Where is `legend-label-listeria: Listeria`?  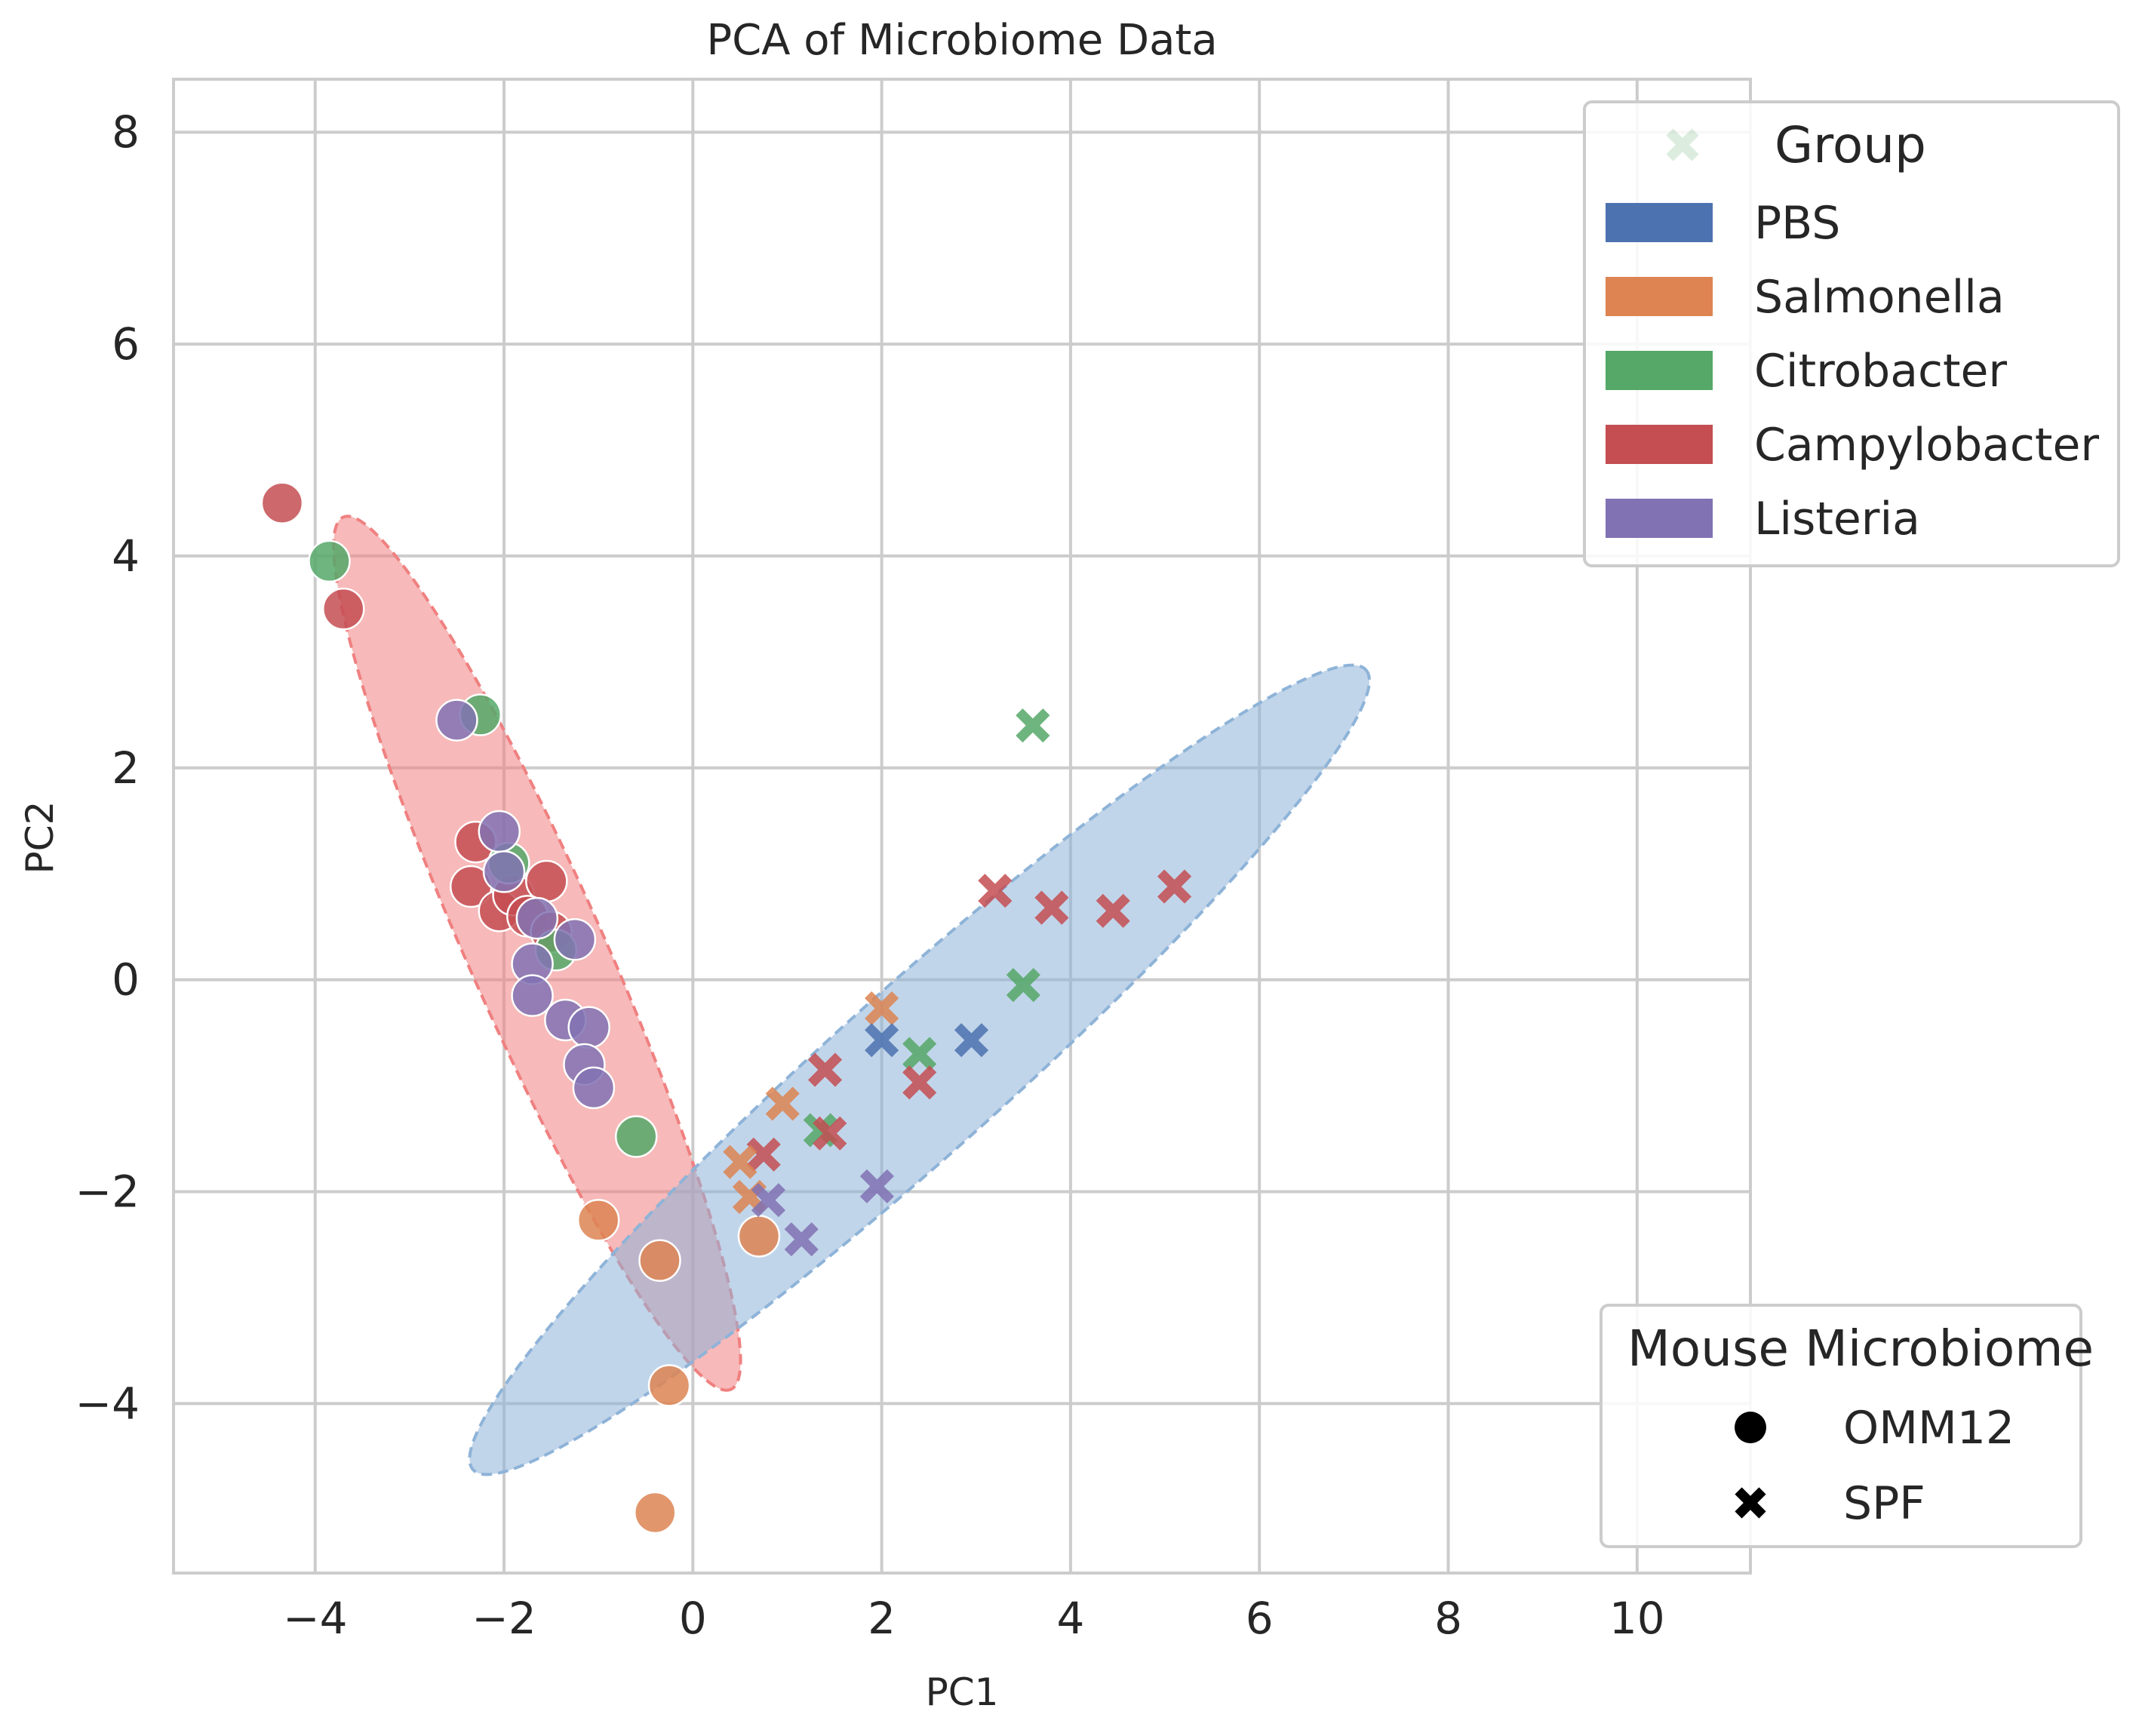 legend-label-listeria: Listeria is located at coordinates (1837, 519).